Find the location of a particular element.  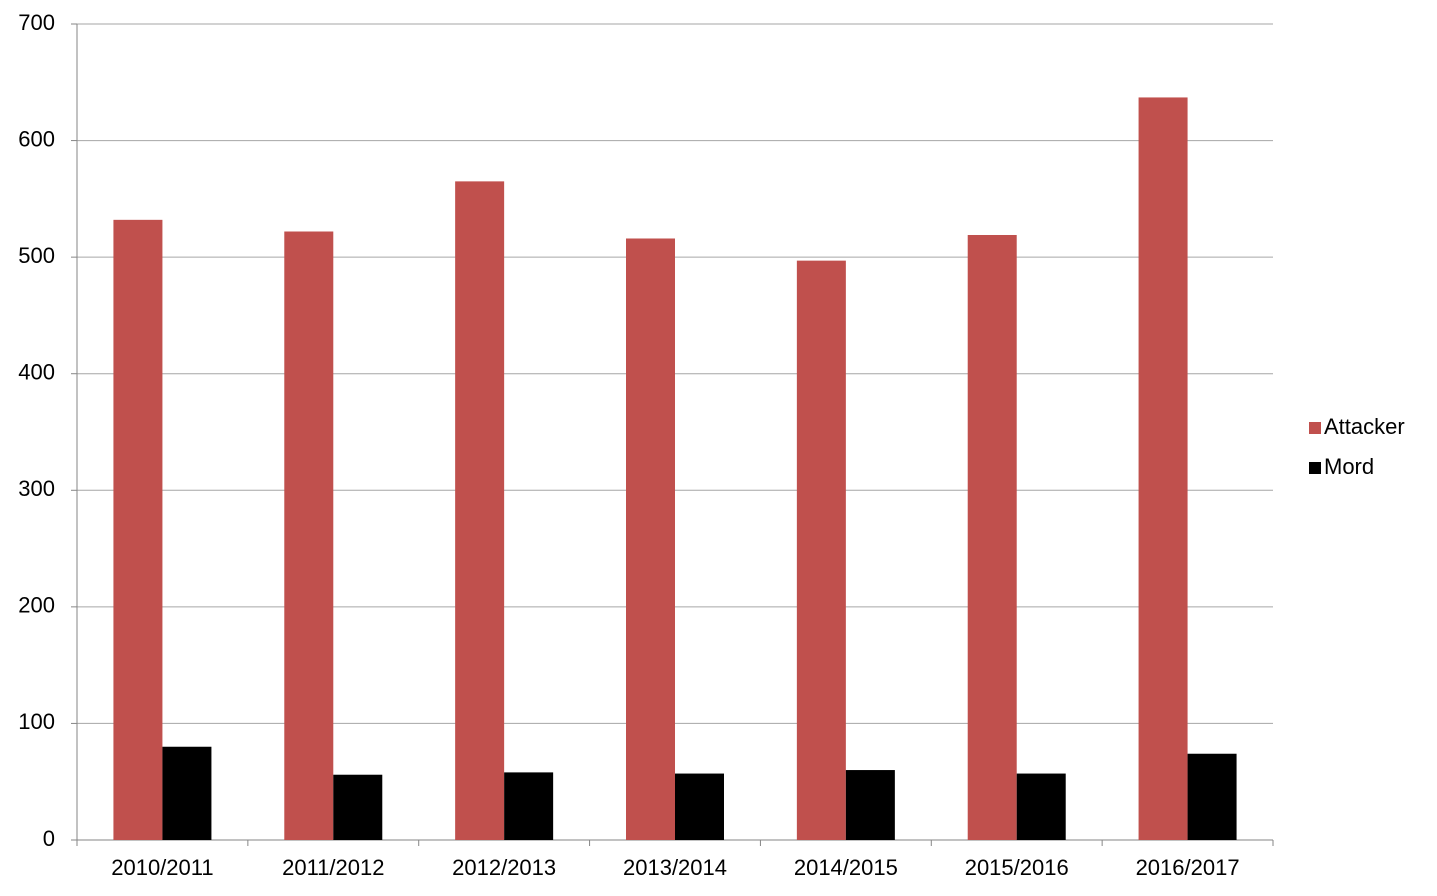

legend-label: Mord is located at coordinates (1349, 466).